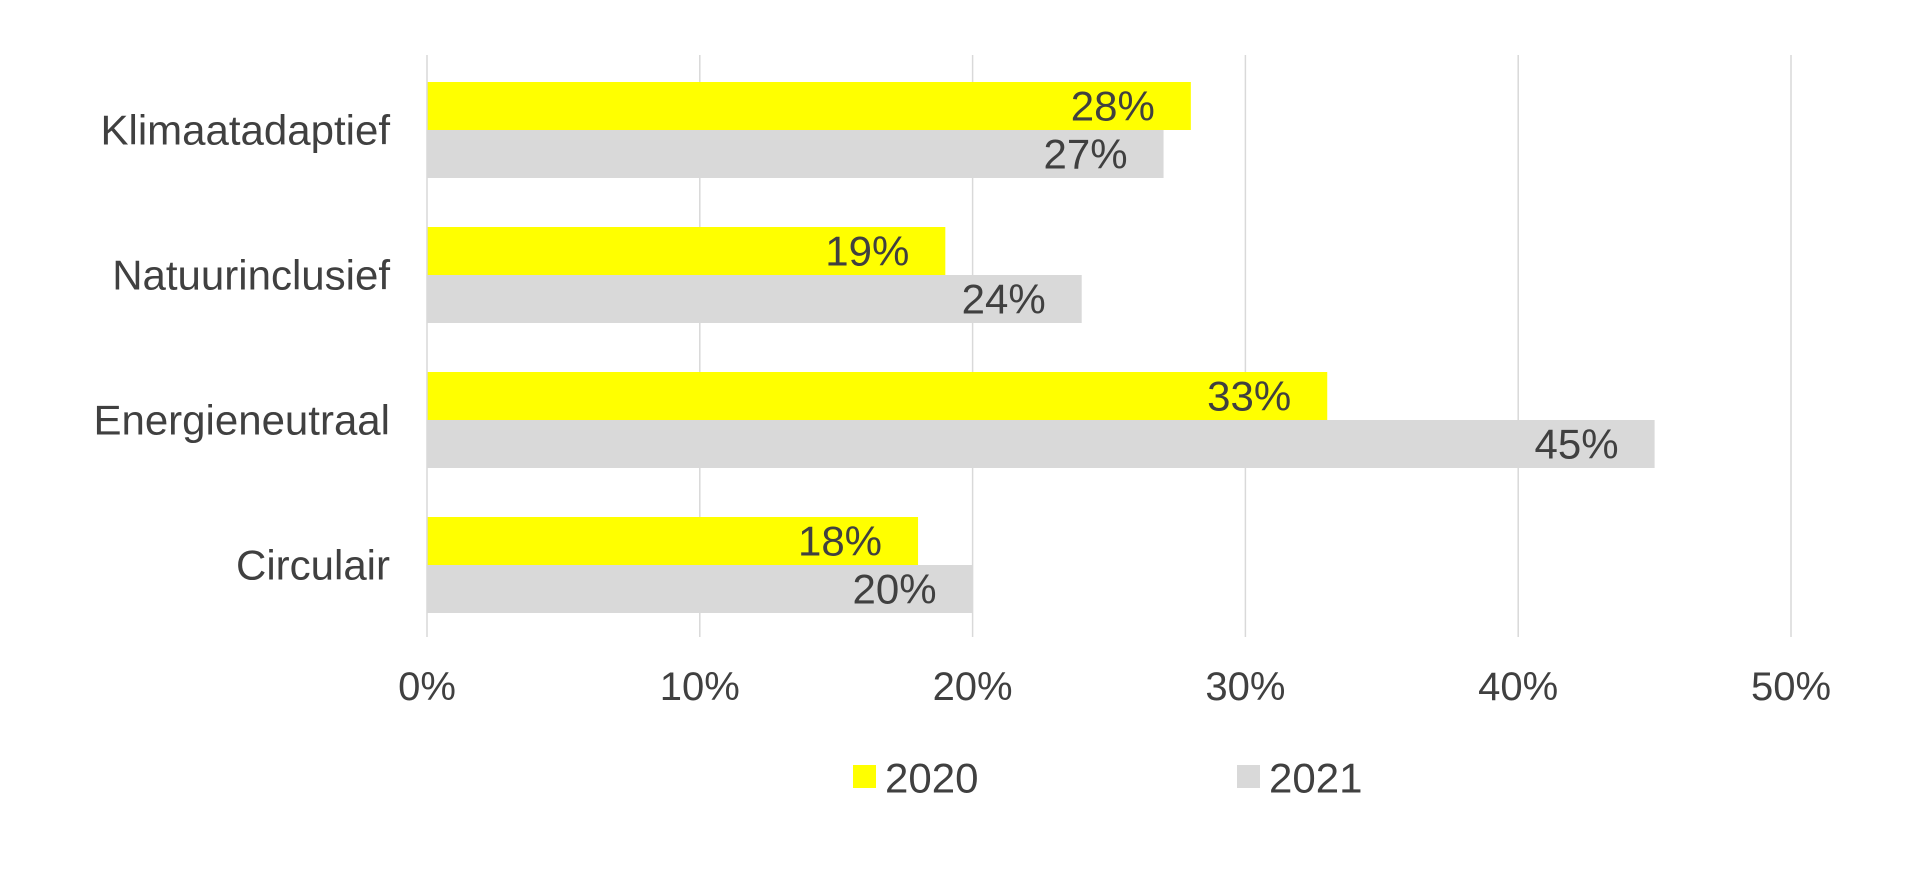  Describe the element at coordinates (877, 396) in the screenshot. I see `bar-2020-energieneutraal` at that location.